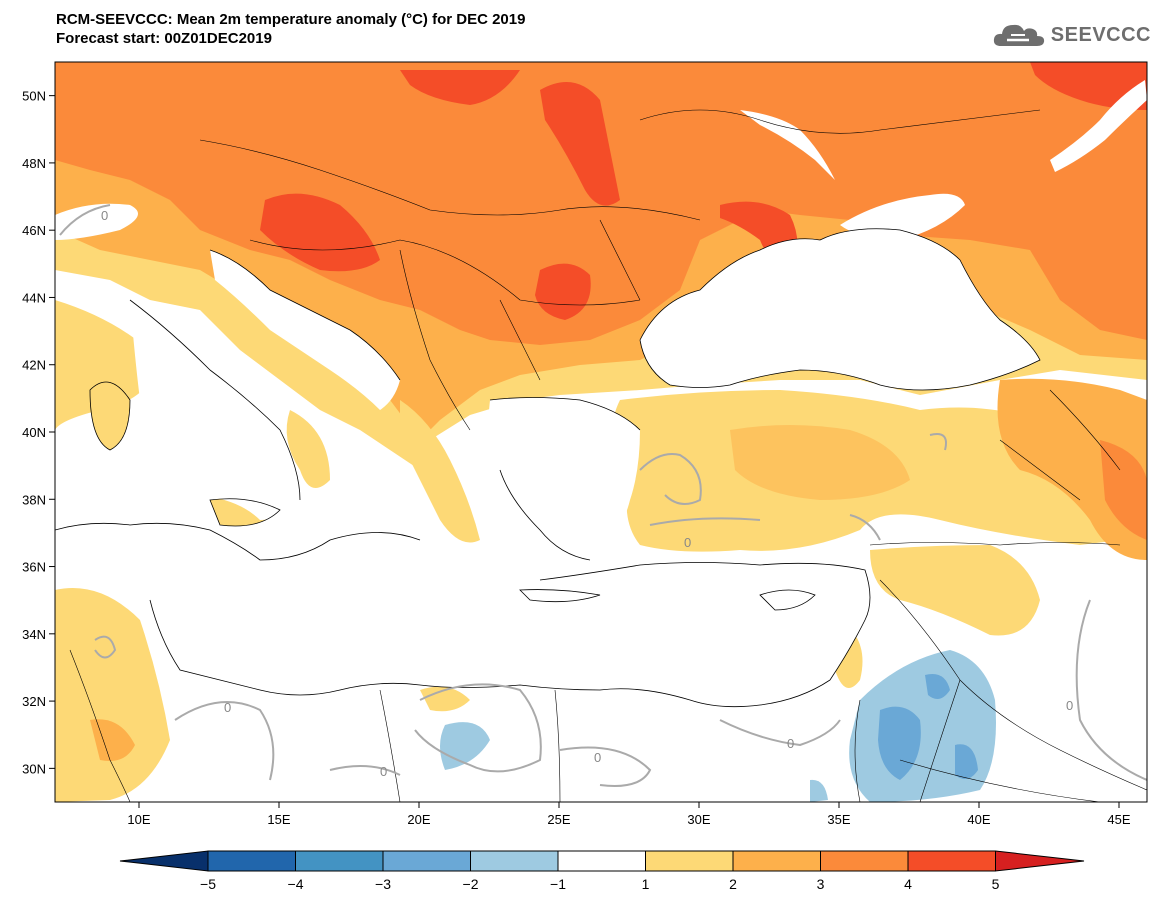 The image size is (1165, 907). I want to click on lon-label: 20E, so click(418, 819).